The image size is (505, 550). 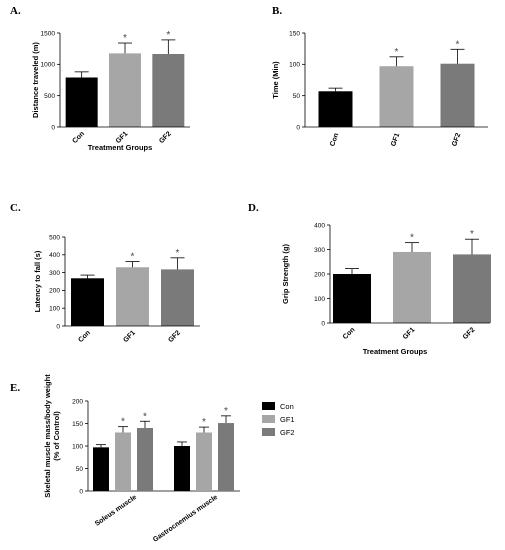 I want to click on legend: Con GF1 GF2, so click(x=278, y=419).